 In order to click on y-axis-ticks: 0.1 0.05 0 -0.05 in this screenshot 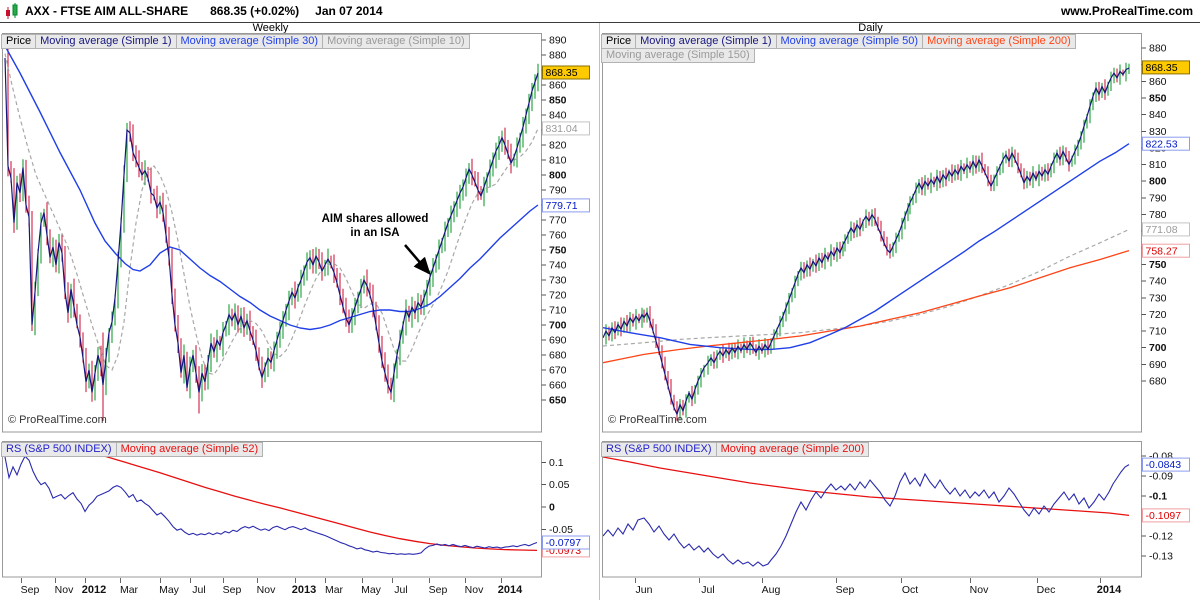, I will do `click(557, 496)`.